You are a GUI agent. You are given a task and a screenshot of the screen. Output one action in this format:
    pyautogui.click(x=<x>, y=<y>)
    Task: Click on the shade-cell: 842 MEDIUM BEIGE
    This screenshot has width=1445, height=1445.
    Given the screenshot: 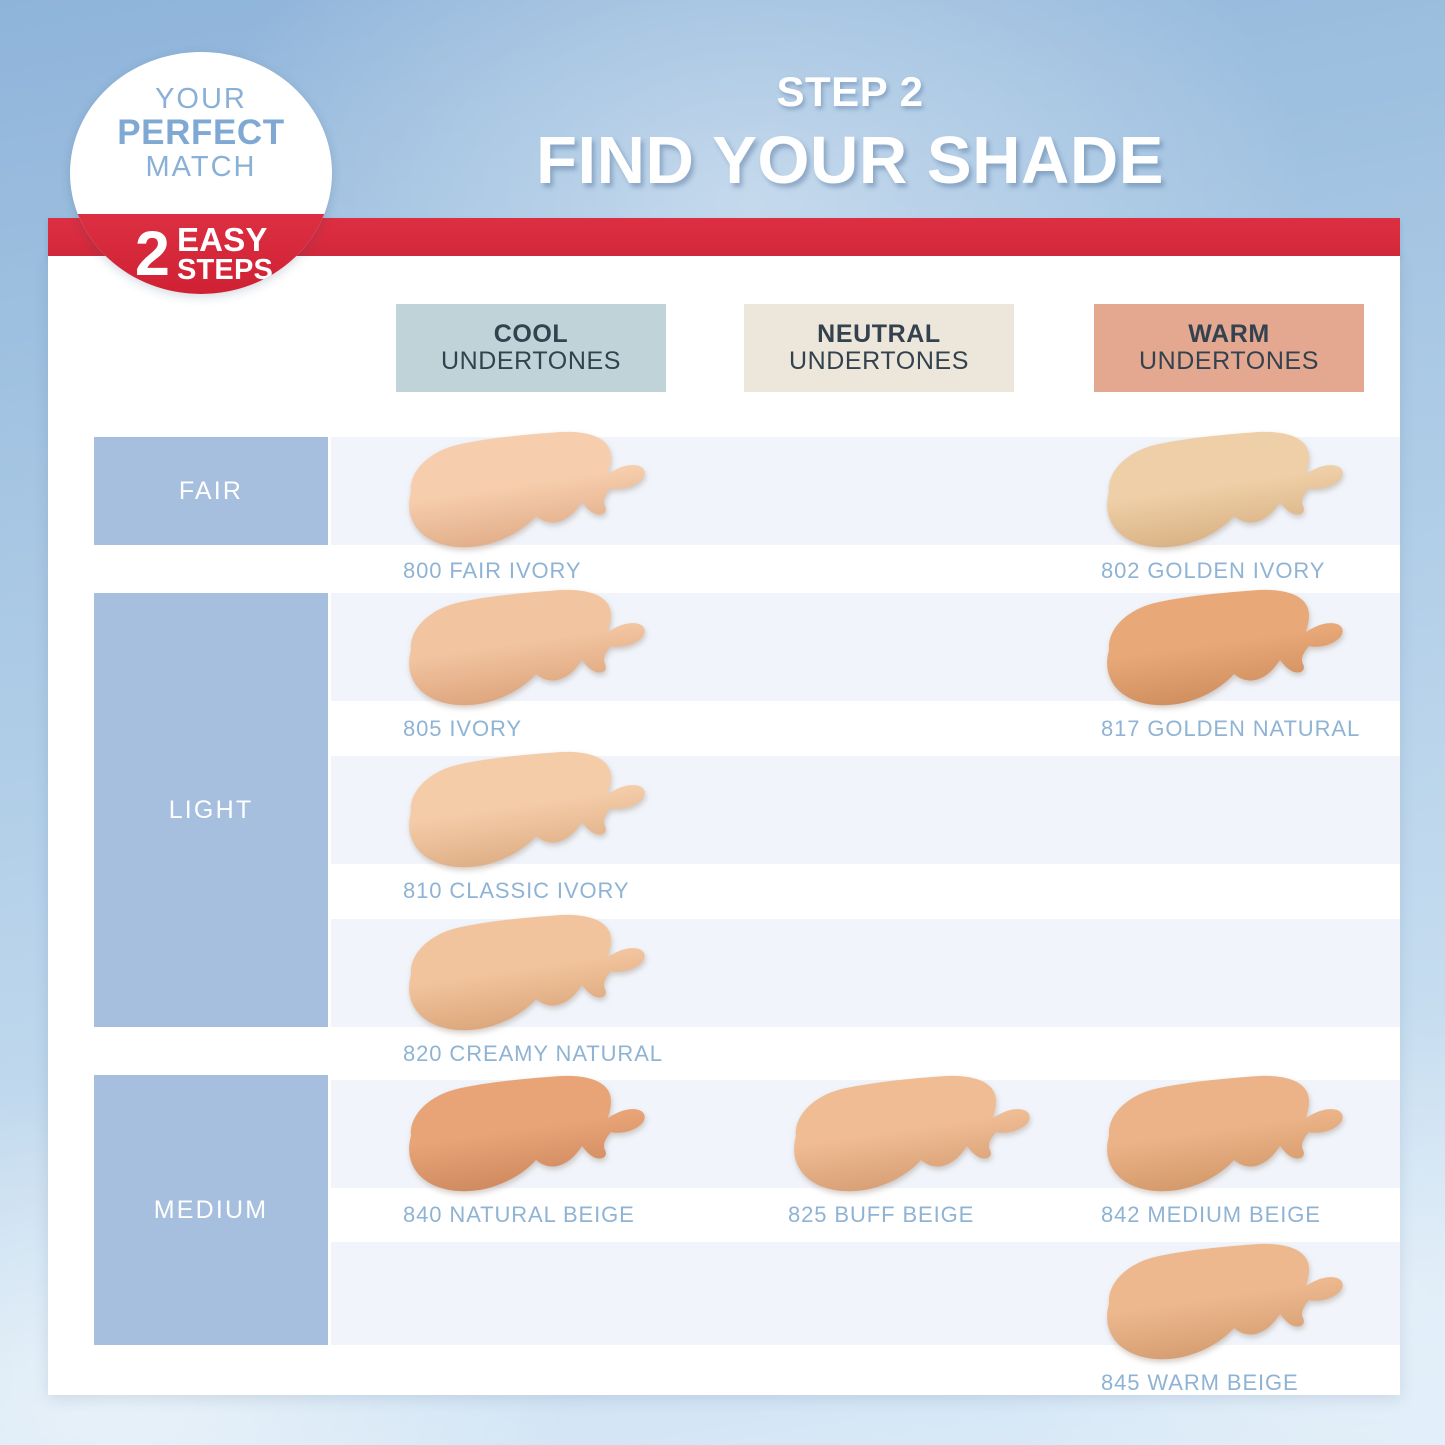 What is the action you would take?
    pyautogui.click(x=1236, y=1151)
    